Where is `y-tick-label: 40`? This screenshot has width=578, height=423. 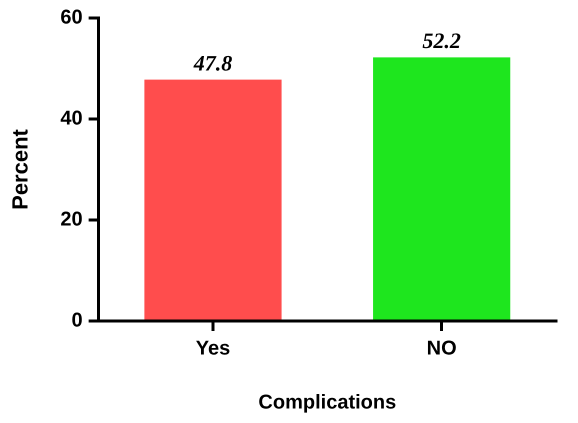
y-tick-label: 40 is located at coordinates (71, 119).